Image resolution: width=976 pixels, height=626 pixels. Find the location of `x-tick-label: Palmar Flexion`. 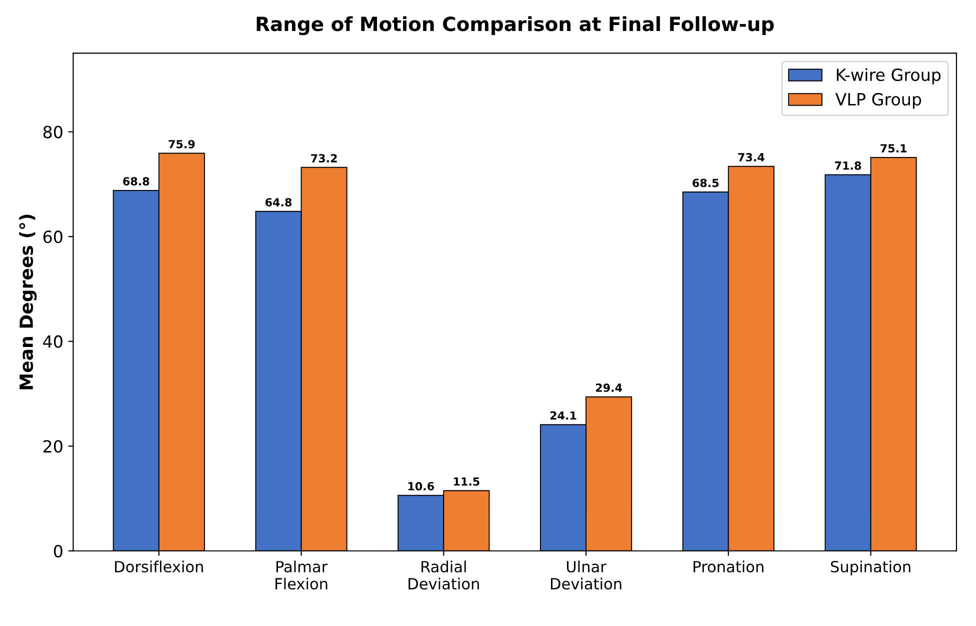

x-tick-label: Palmar Flexion is located at coordinates (302, 575).